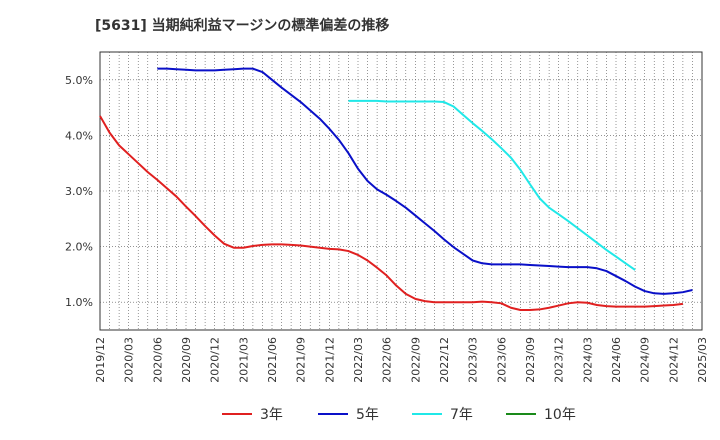 The height and width of the screenshot is (440, 720). I want to click on x-tick-label: 2020/06, so click(157, 360).